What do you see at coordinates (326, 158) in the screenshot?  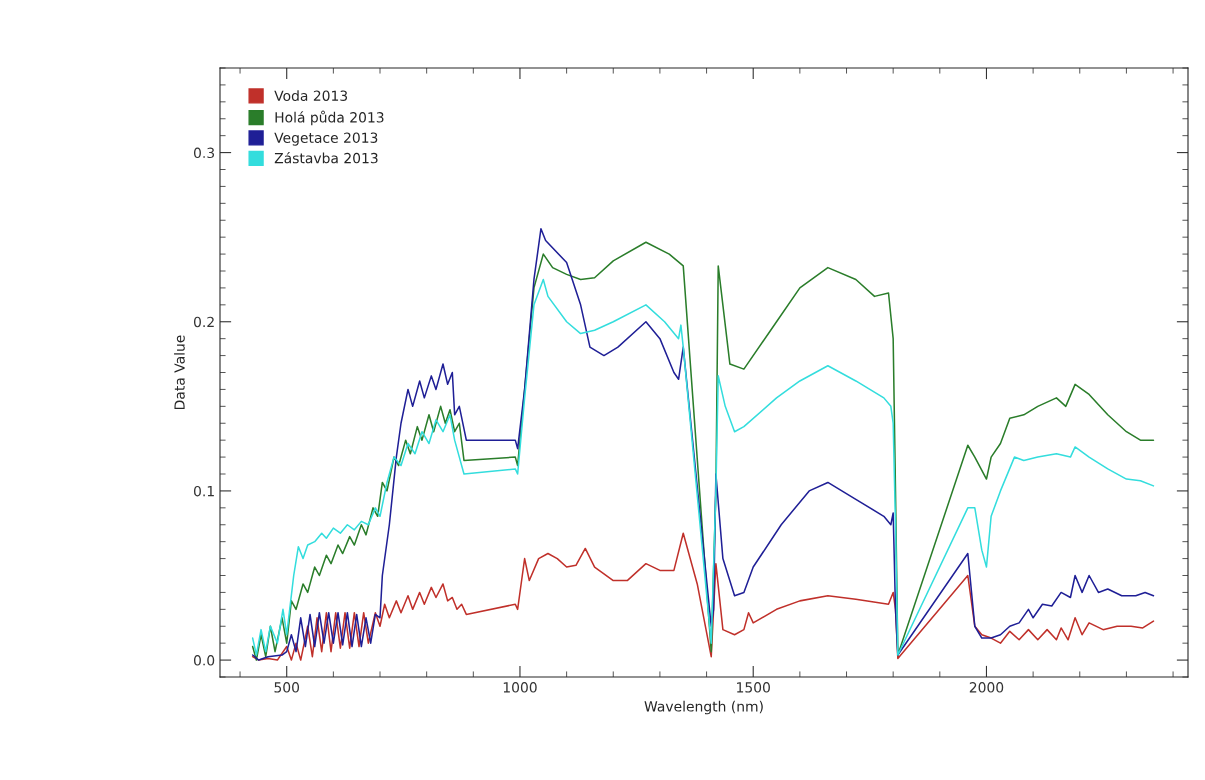 I see `legend-label: Zástavba 2013` at bounding box center [326, 158].